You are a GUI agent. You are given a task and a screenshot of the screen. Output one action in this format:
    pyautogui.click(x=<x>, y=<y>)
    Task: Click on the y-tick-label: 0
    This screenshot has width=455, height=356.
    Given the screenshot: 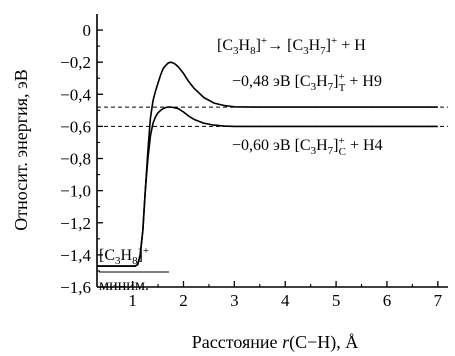 What is the action you would take?
    pyautogui.click(x=87, y=30)
    